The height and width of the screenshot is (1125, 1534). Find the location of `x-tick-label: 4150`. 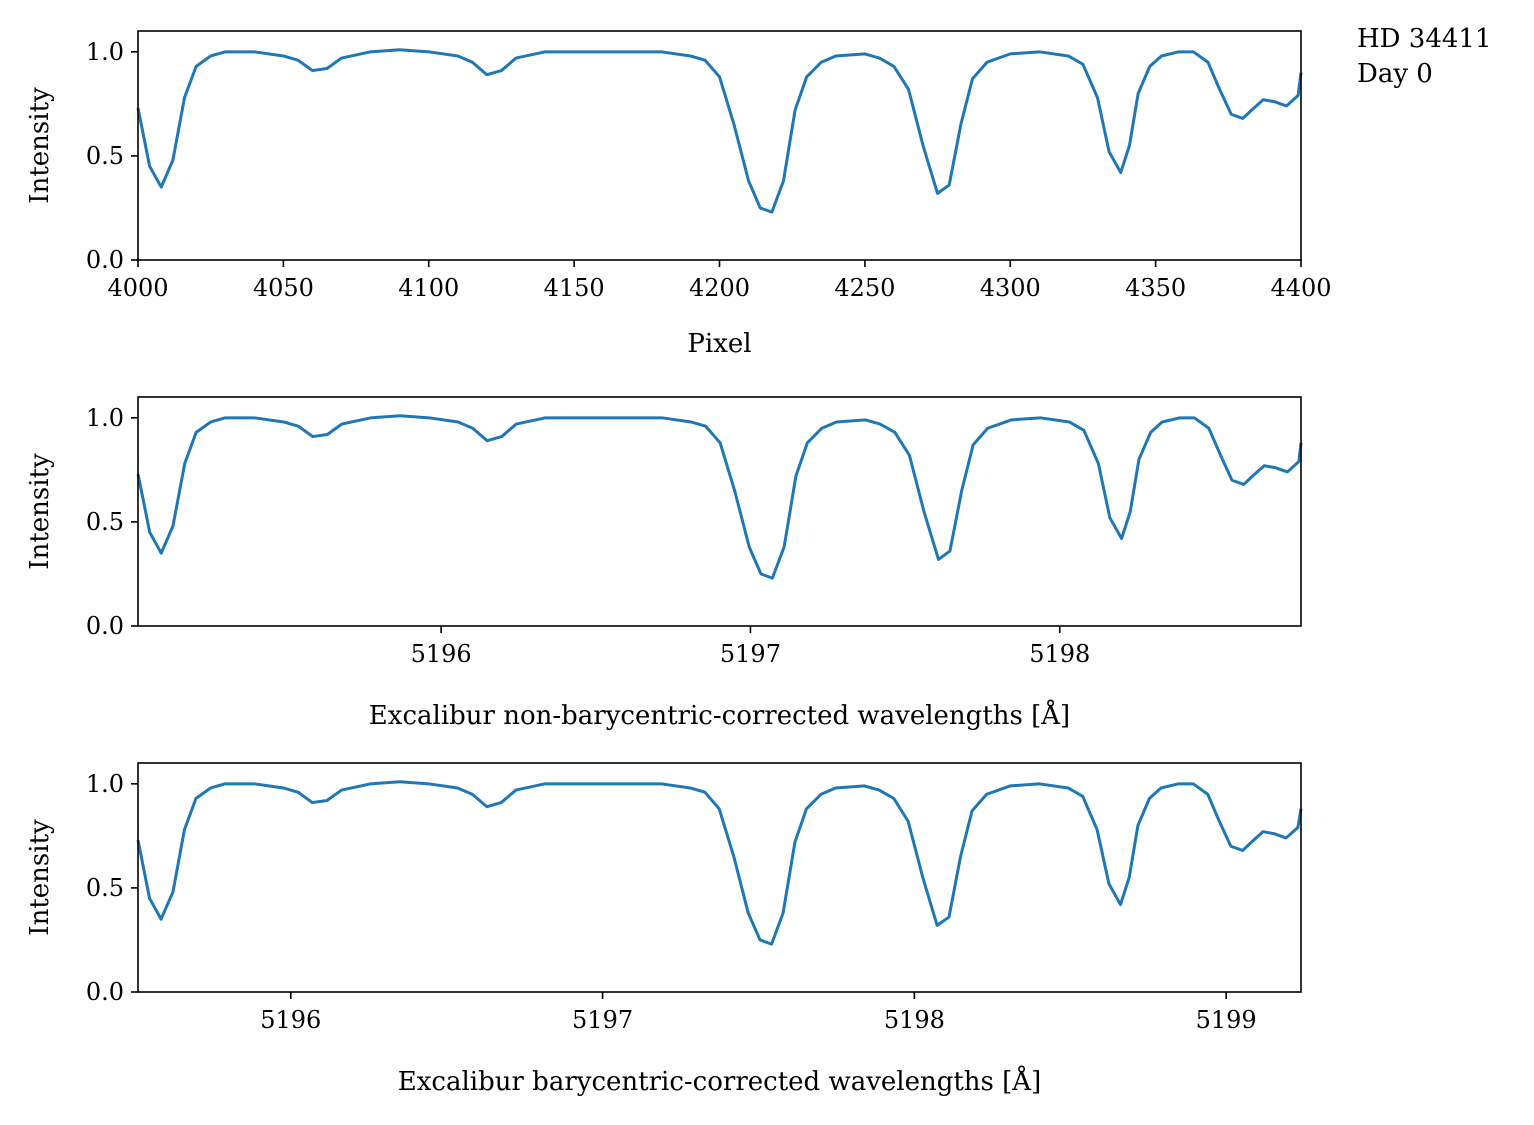

x-tick-label: 4150 is located at coordinates (574, 288).